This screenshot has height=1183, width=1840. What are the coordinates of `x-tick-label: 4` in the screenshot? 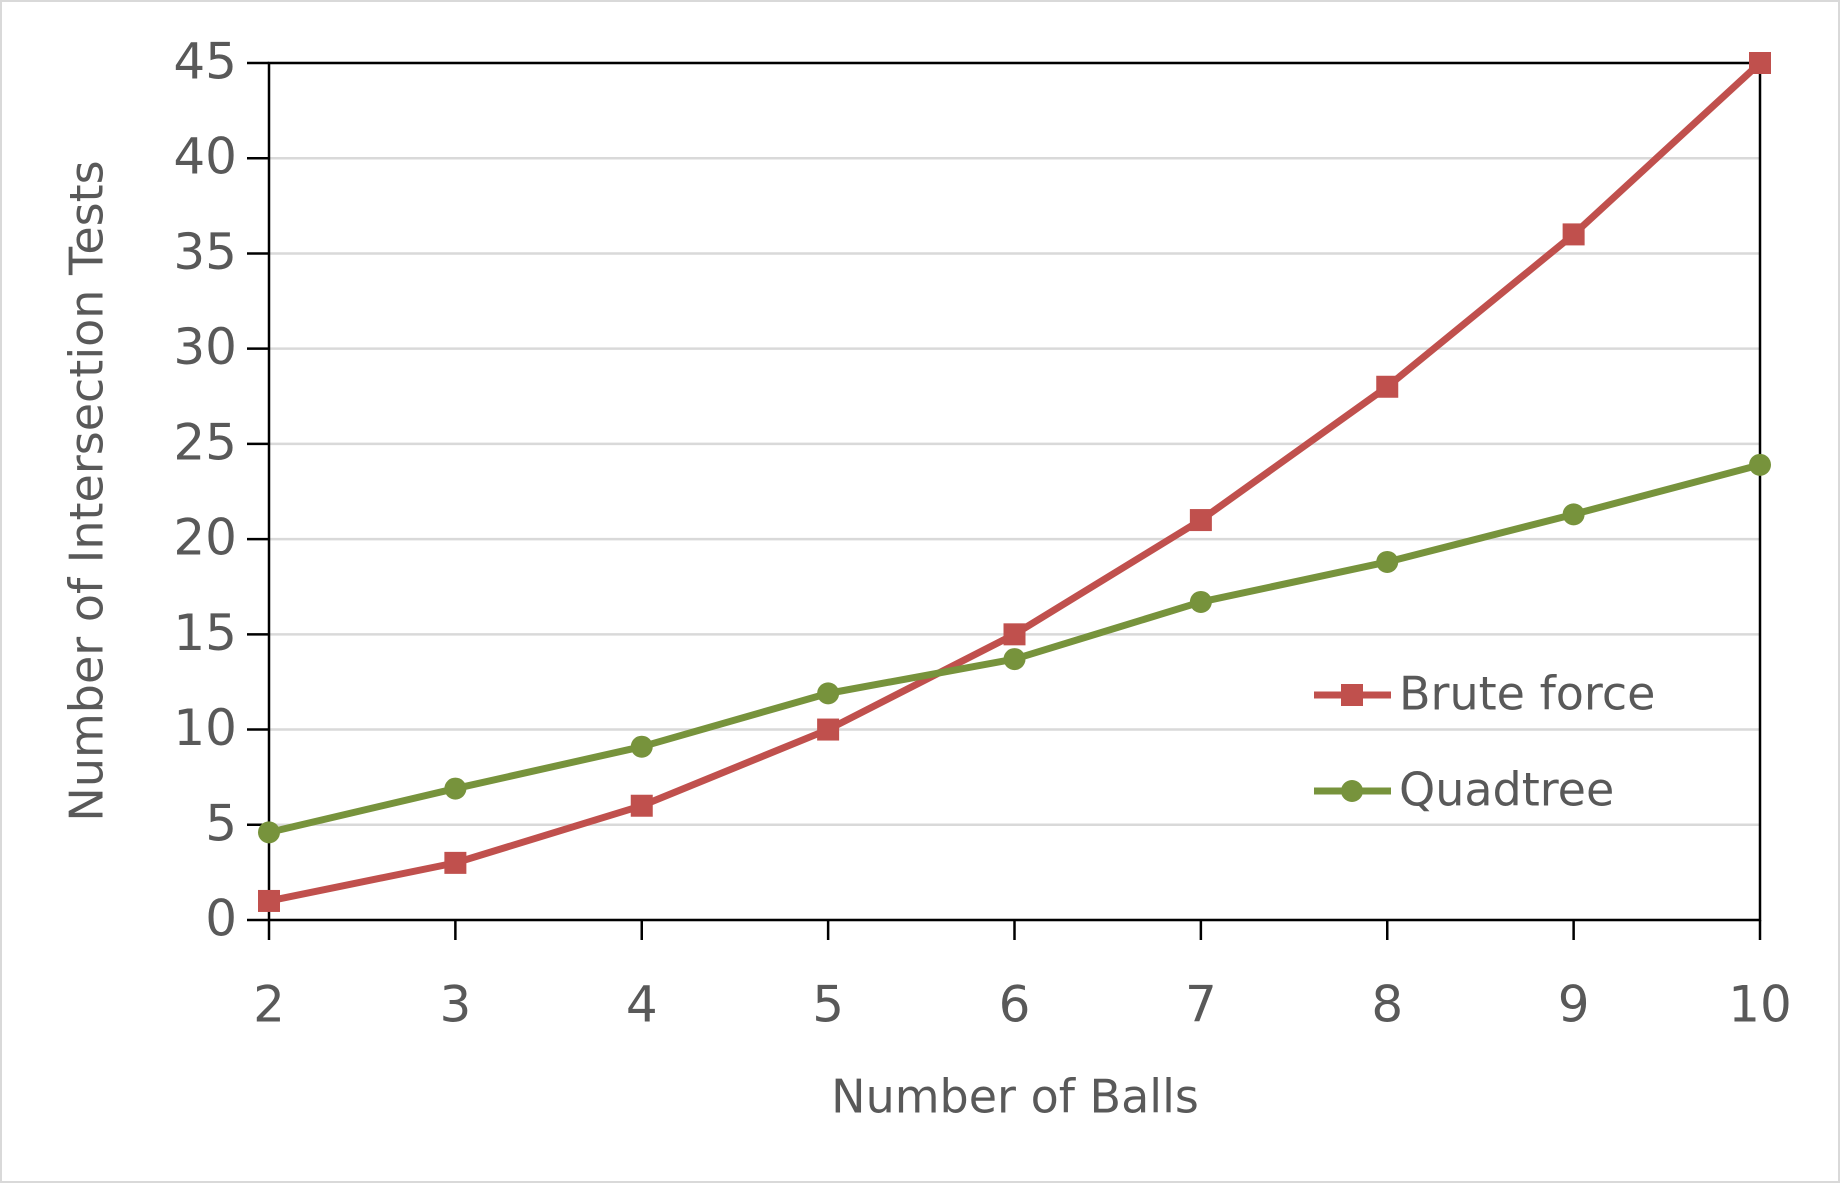 It's located at (642, 1005).